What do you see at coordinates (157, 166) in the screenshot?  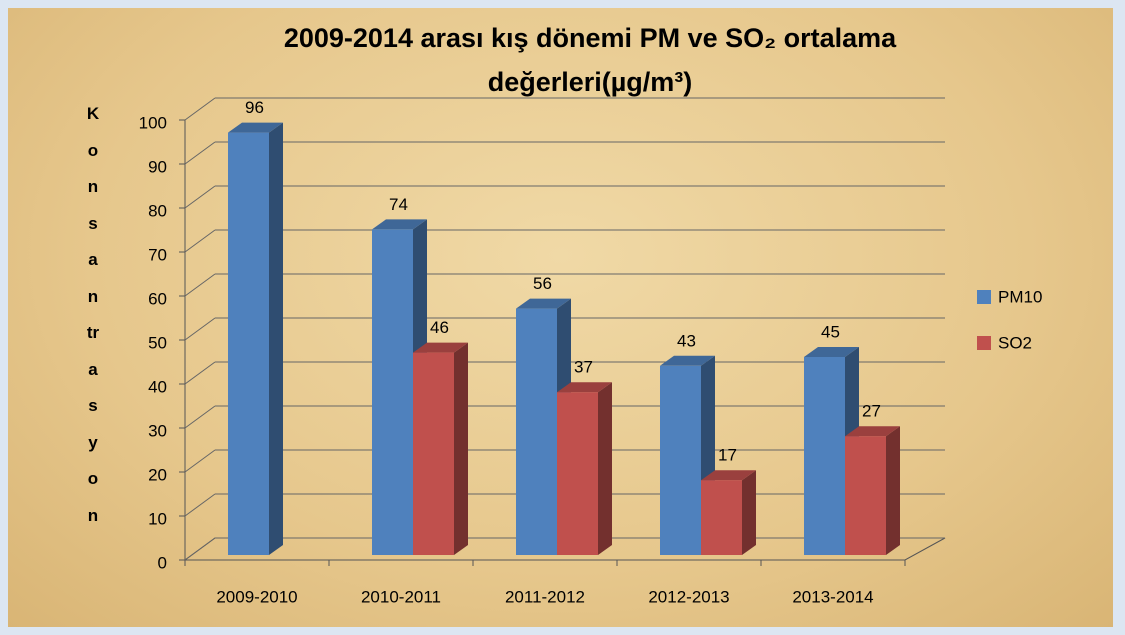 I see `y-tick-label: 90` at bounding box center [157, 166].